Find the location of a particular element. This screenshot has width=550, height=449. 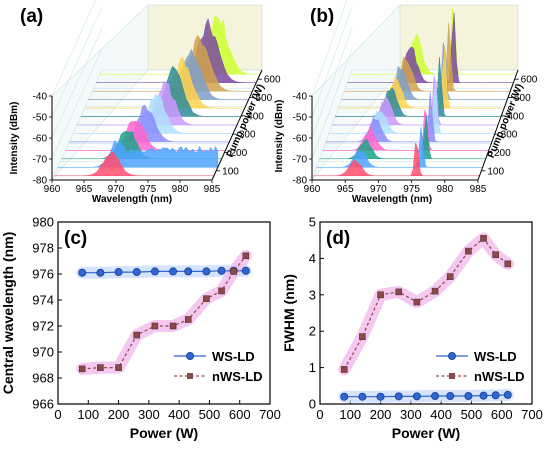

a-xtick-label: 975 is located at coordinates (148, 189).